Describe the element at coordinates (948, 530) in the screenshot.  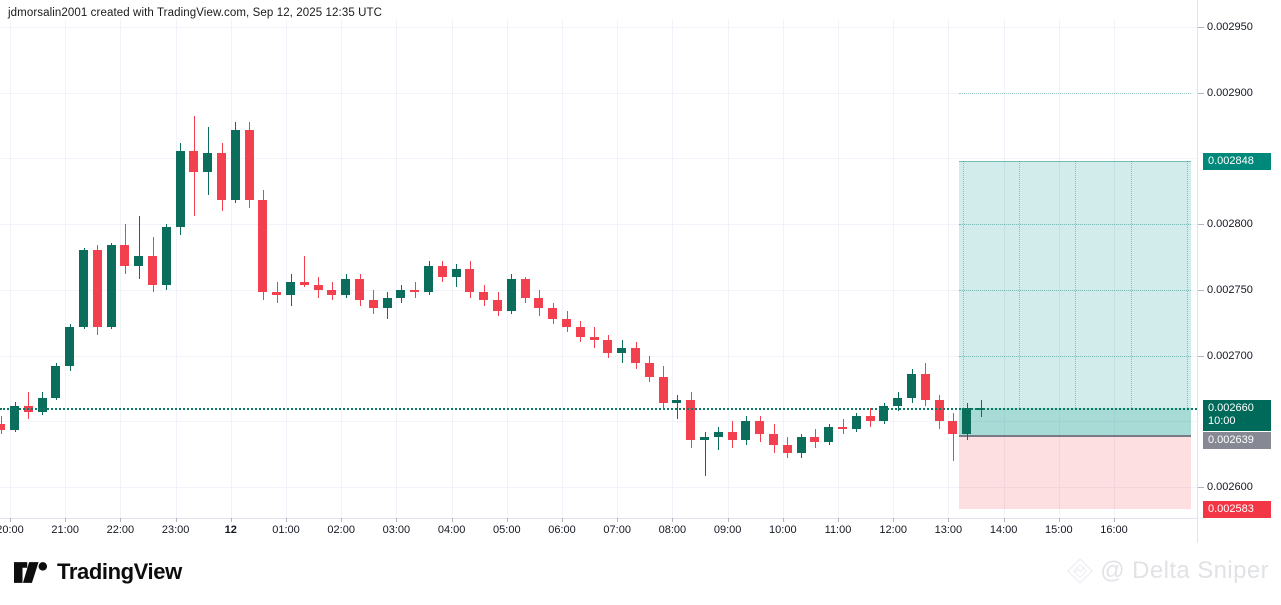
I see `time-axis-tick-label: 13:00` at that location.